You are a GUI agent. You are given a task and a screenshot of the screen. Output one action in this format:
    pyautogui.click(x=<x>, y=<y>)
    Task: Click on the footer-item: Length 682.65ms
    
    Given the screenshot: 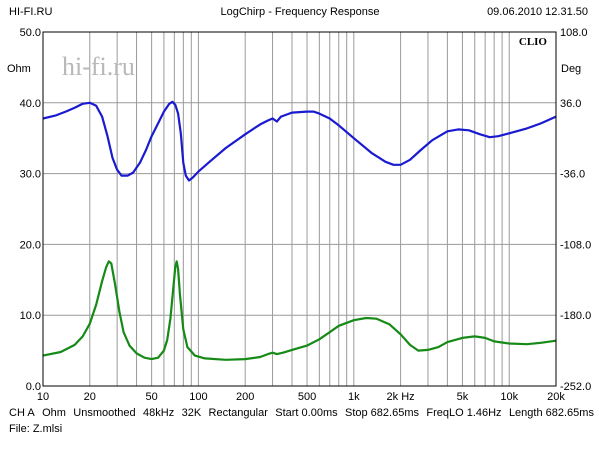 What is the action you would take?
    pyautogui.click(x=551, y=413)
    